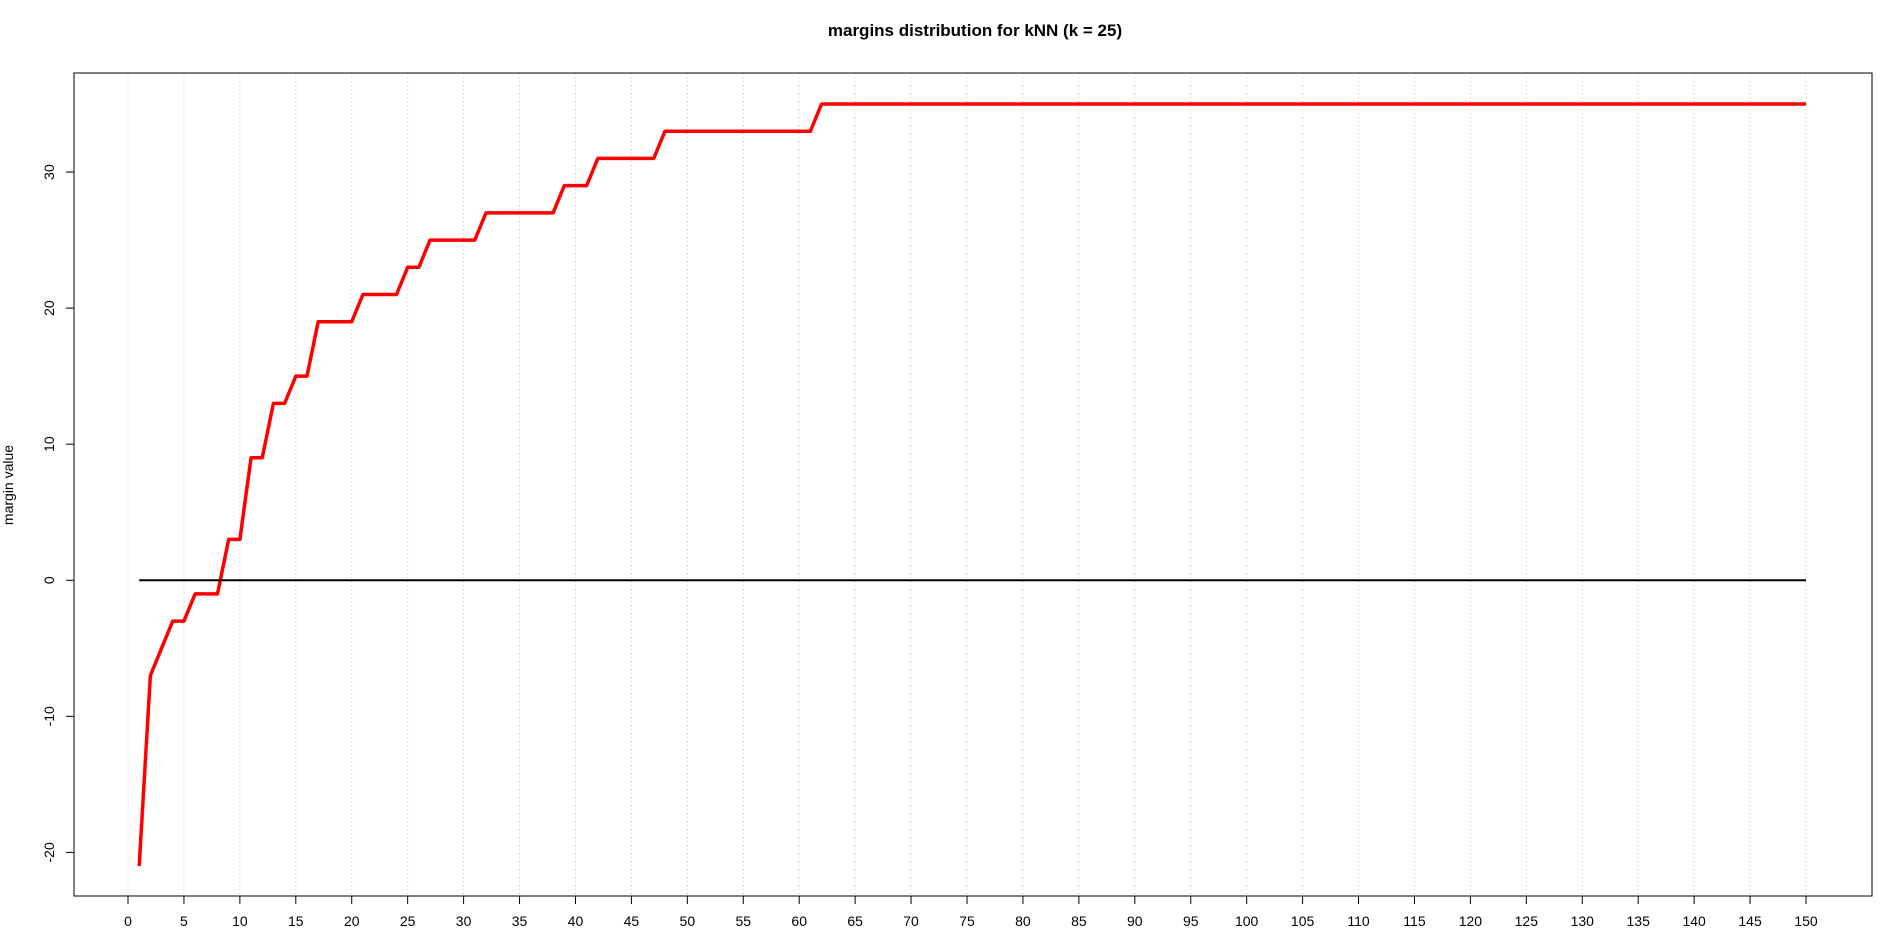  Describe the element at coordinates (408, 921) in the screenshot. I see `x-tick-label: 25` at that location.